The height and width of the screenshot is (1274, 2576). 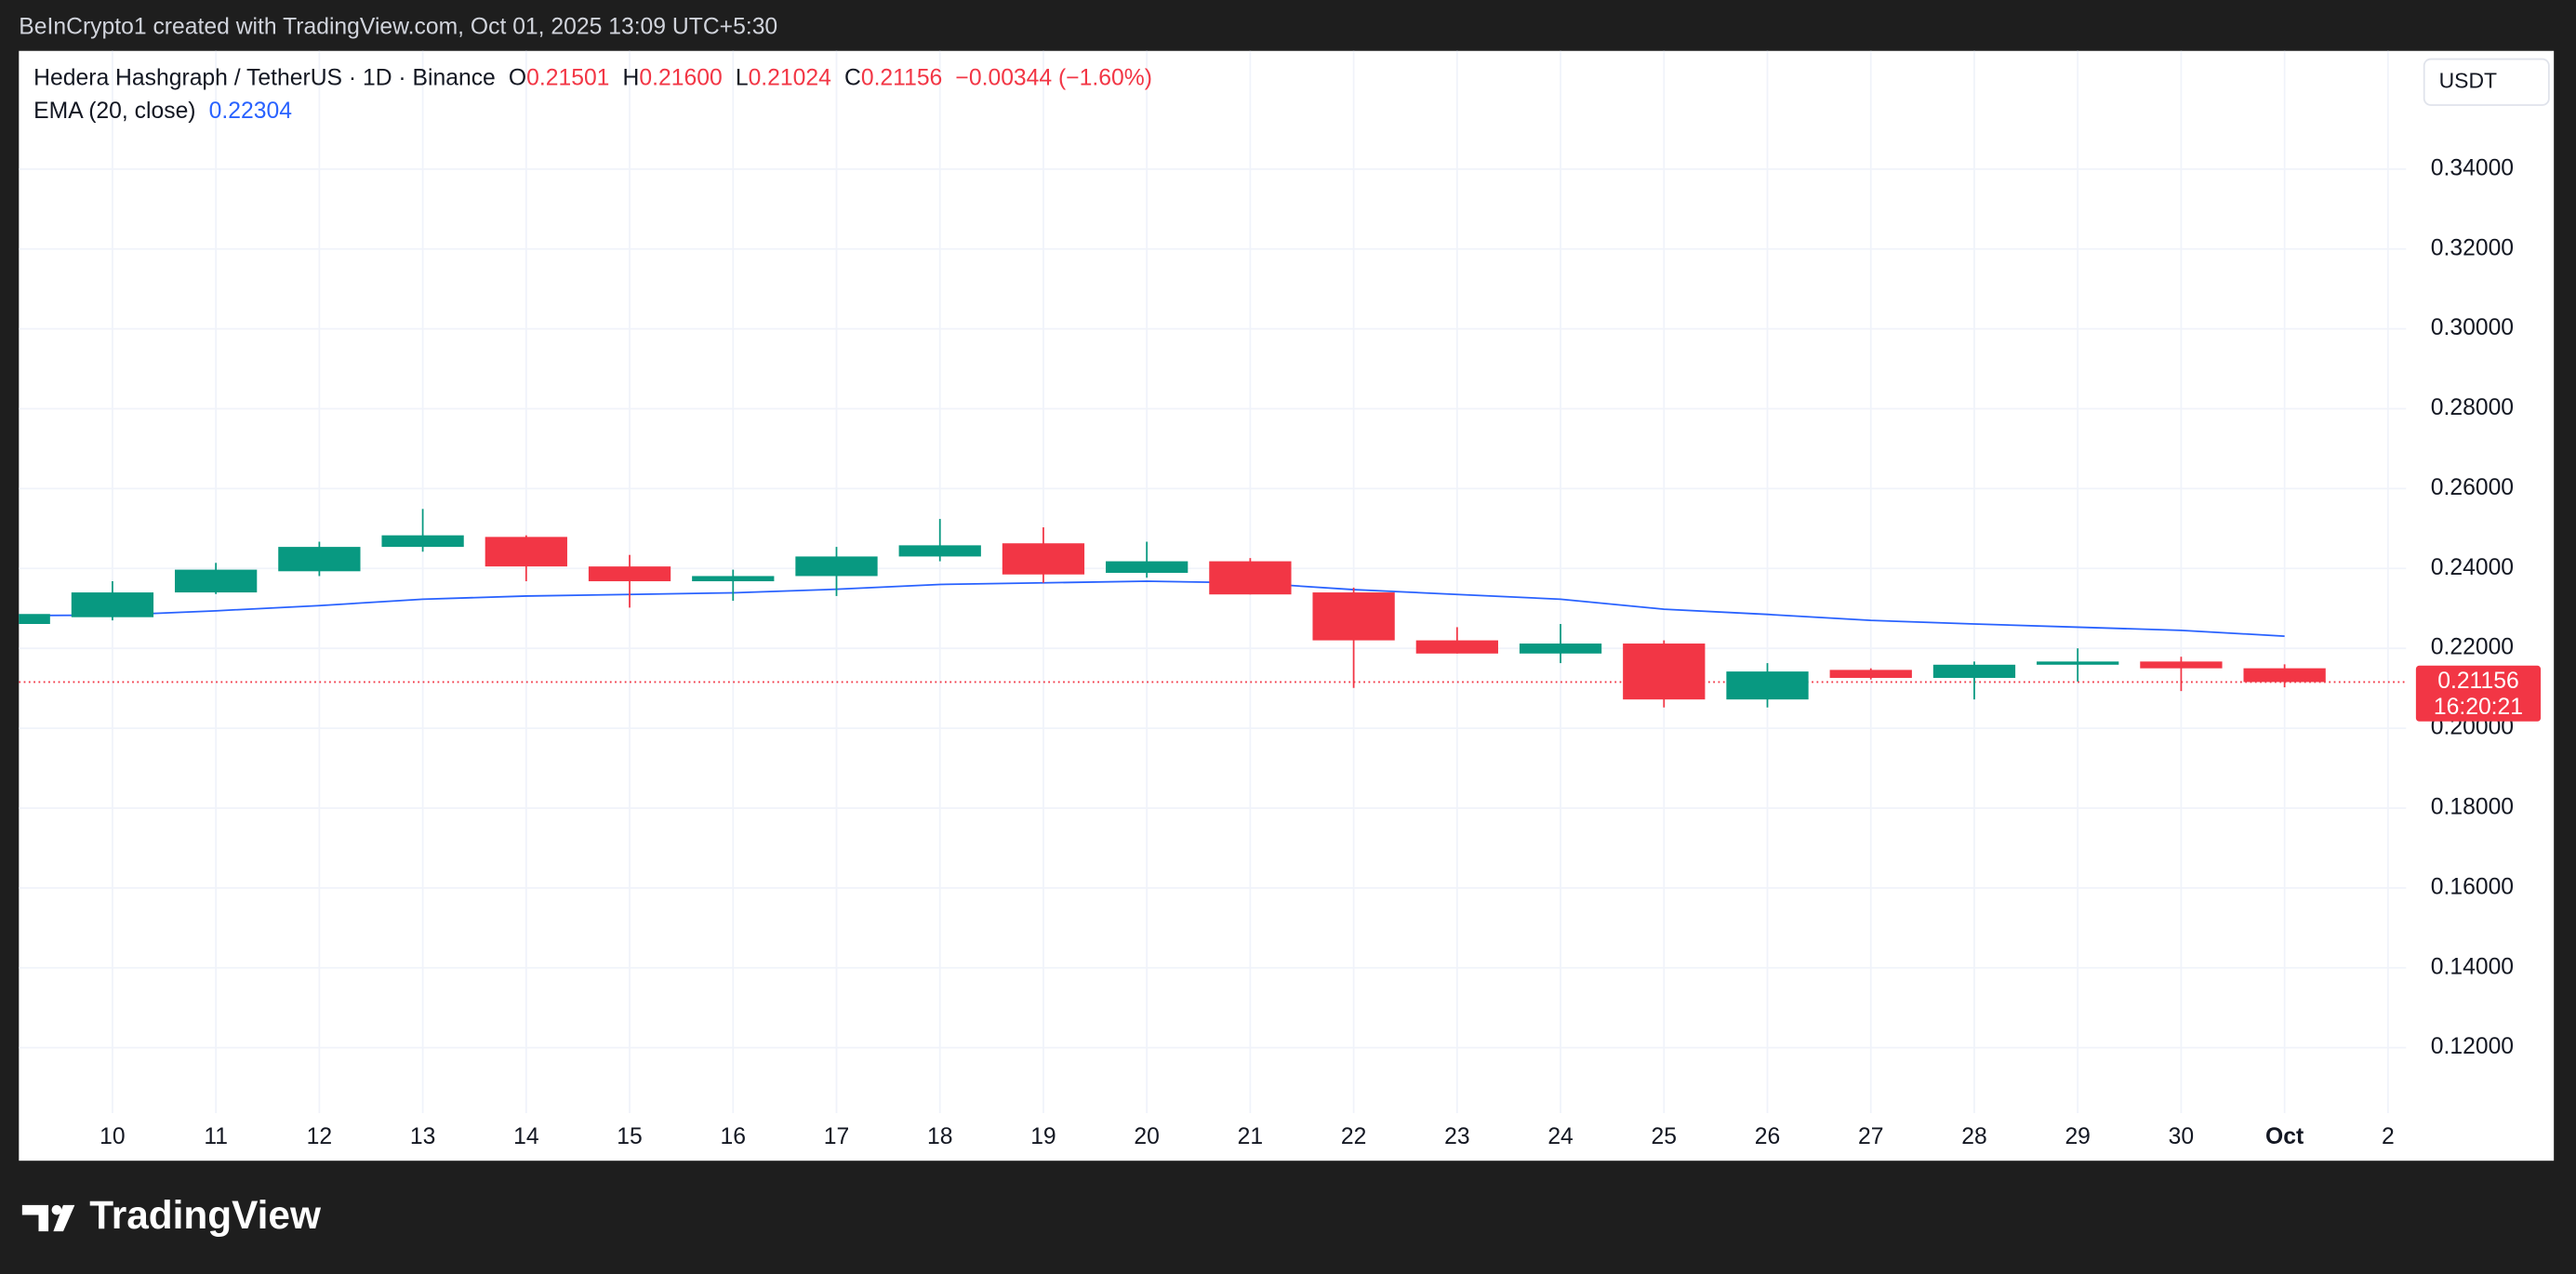 What do you see at coordinates (422, 1136) in the screenshot?
I see `x-tick-label: 13` at bounding box center [422, 1136].